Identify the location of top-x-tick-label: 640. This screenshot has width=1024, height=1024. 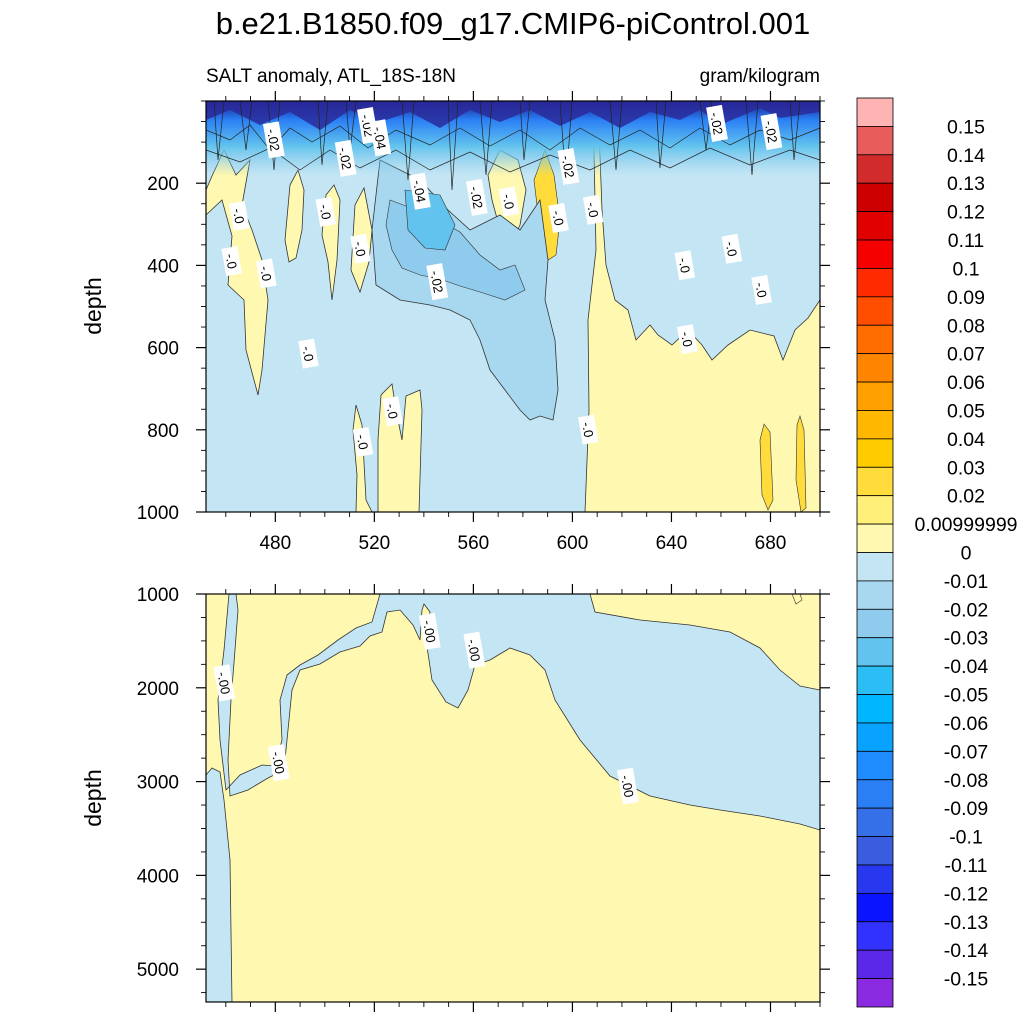
(672, 543).